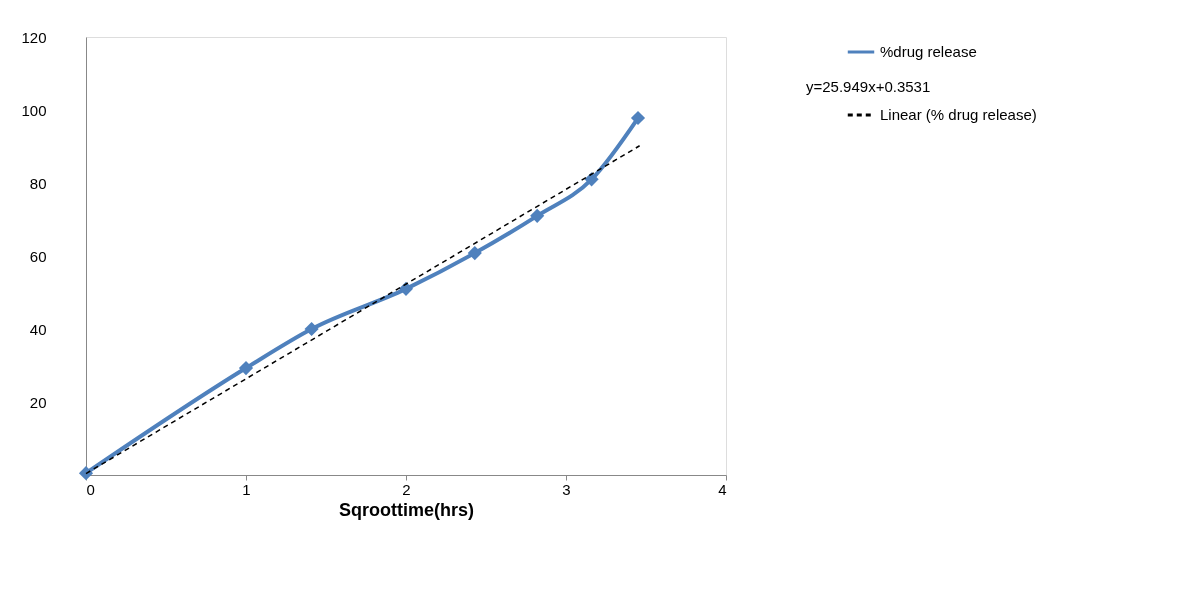  I want to click on legend-label: Linear (% drug release), so click(958, 114).